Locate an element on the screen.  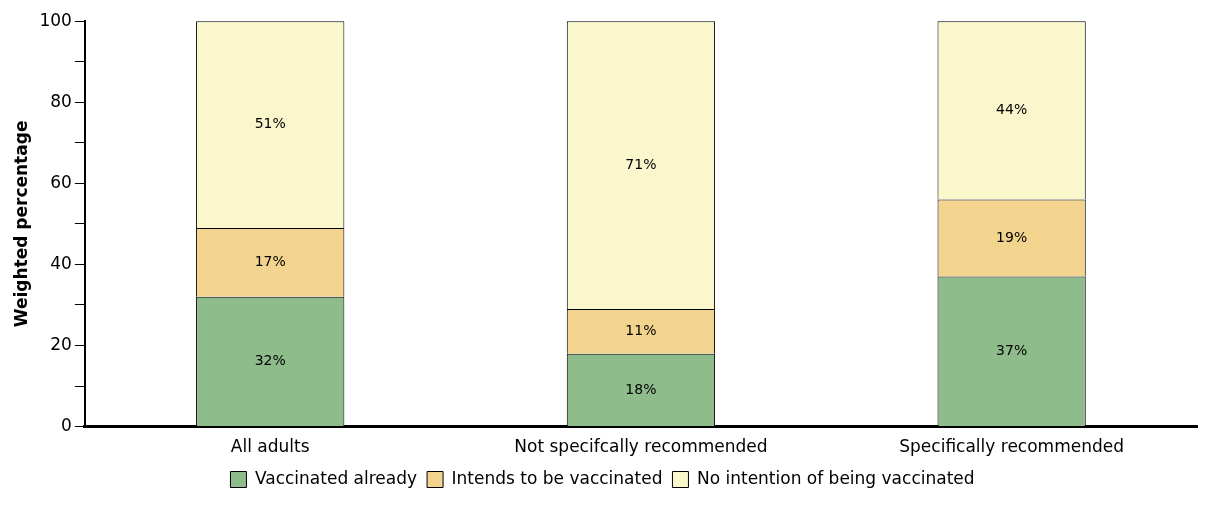
y-tick-label: 60 is located at coordinates (61, 181).